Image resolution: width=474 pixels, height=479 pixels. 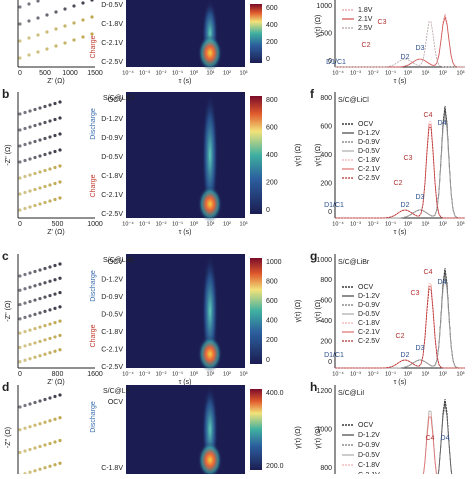 What do you see at coordinates (318, 437) in the screenshot?
I see `dist-y-label: γ(τ) (Ω)` at bounding box center [318, 437].